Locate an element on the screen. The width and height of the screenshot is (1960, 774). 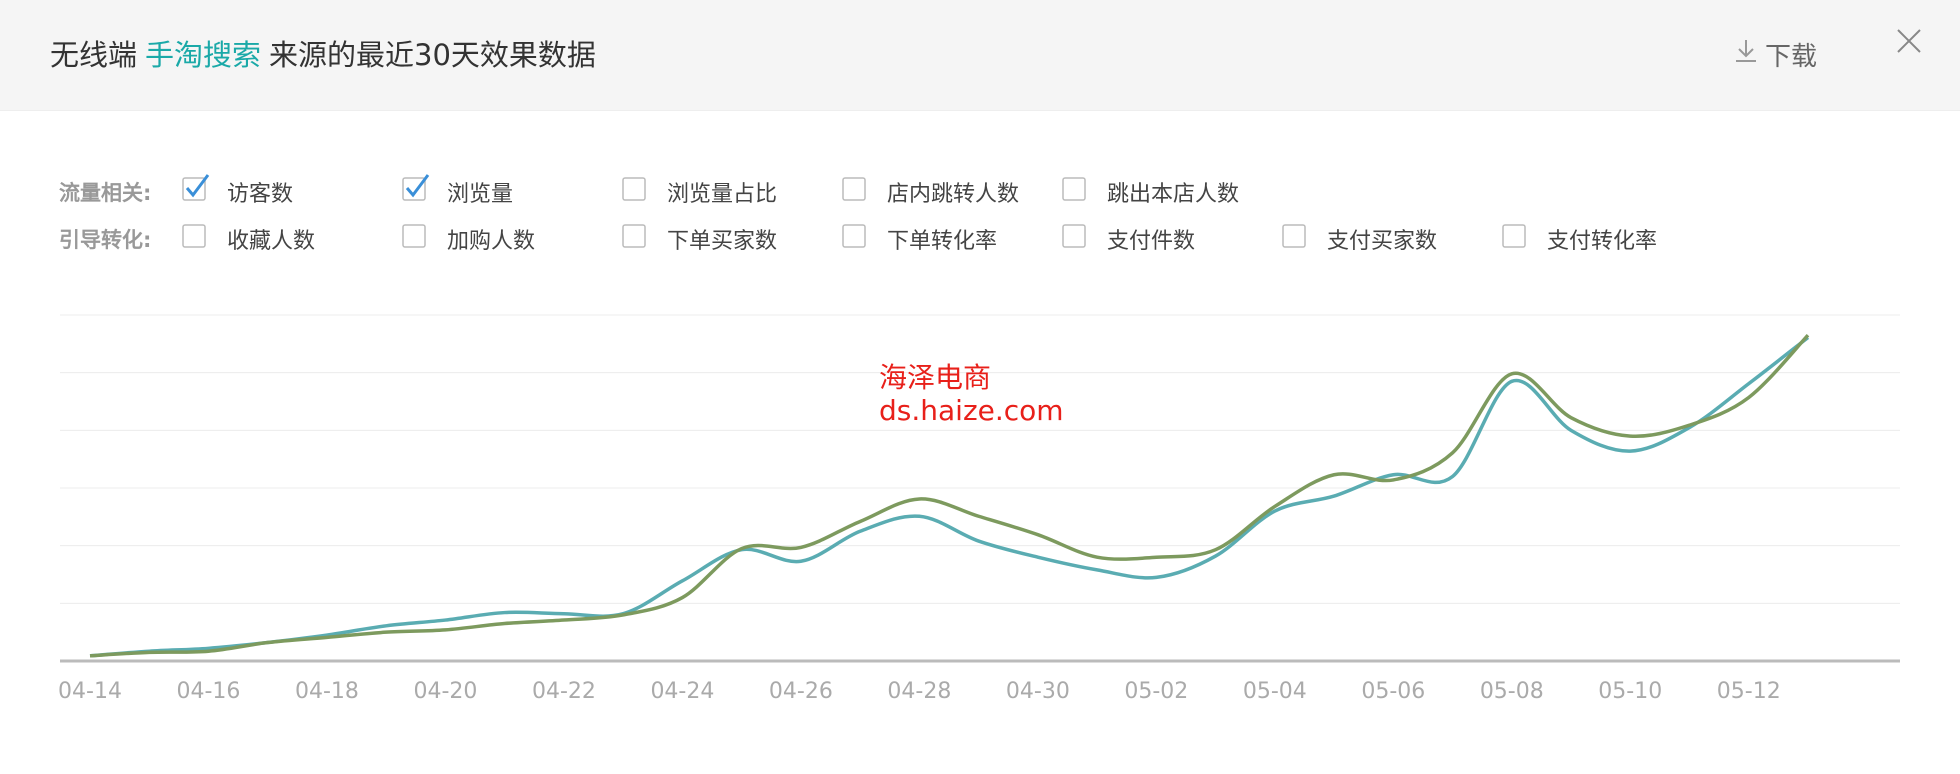
x-tick-label: 05-10 is located at coordinates (1630, 691).